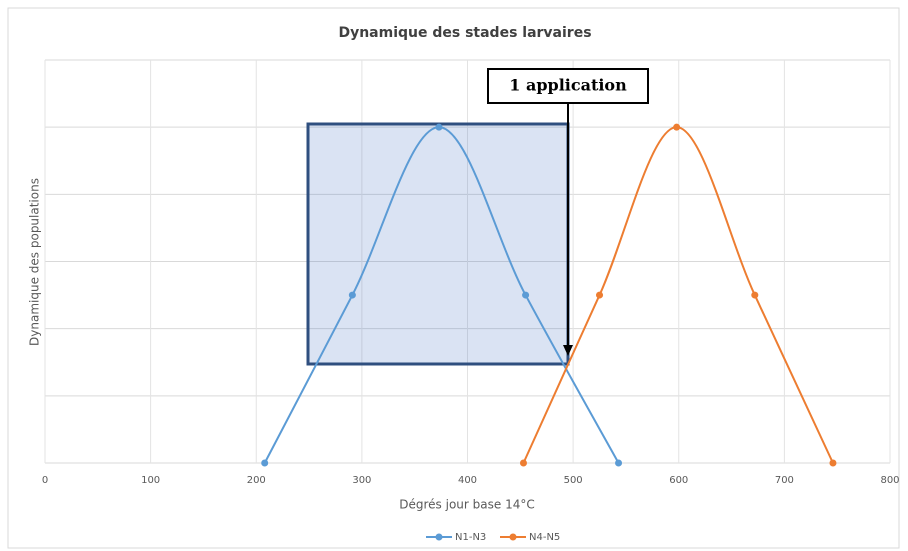  Describe the element at coordinates (45, 480) in the screenshot. I see `x-tick-label: 0` at that location.